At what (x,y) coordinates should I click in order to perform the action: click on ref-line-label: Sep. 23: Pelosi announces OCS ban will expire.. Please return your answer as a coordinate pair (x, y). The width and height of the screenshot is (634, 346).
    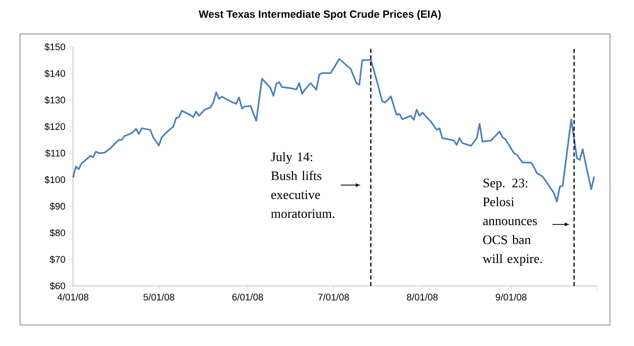
    Looking at the image, I should click on (512, 222).